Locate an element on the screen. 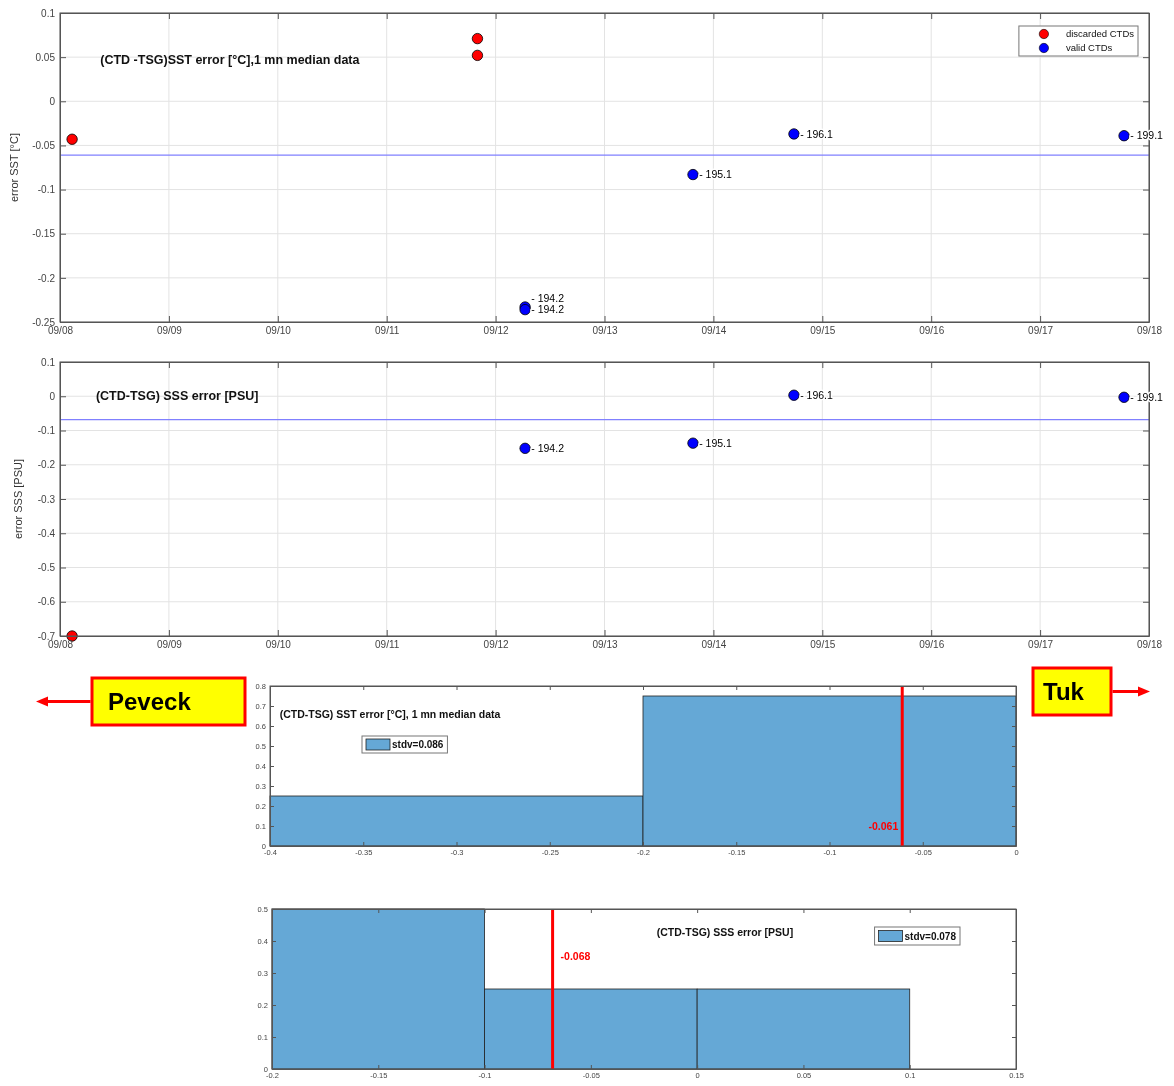  y-tick-label: -0.05 is located at coordinates (44, 146).